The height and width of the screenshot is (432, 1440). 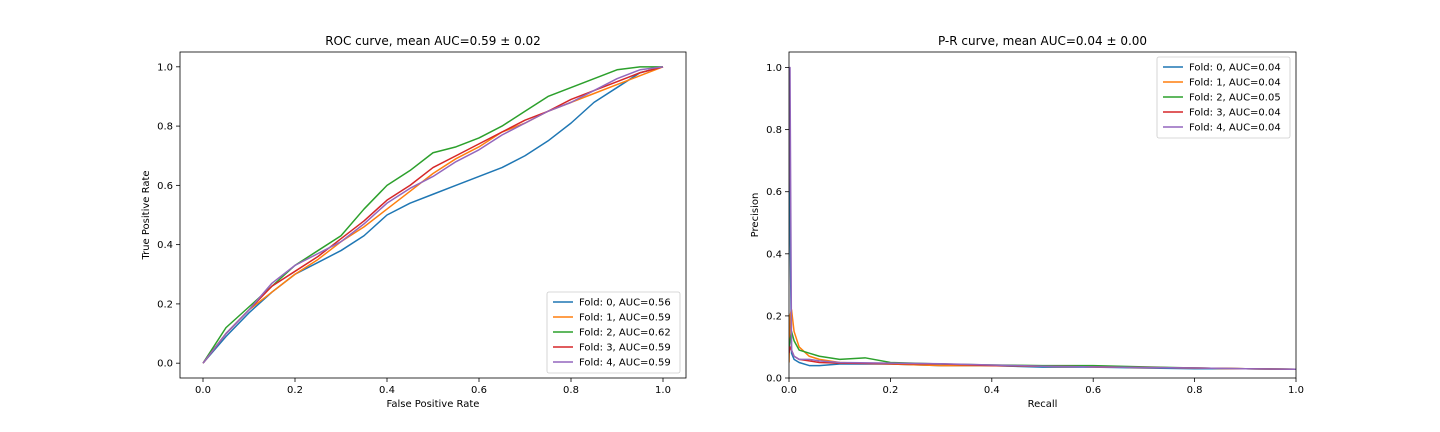 I want to click on pr-x-tick-label: 0.6, so click(x=1093, y=390).